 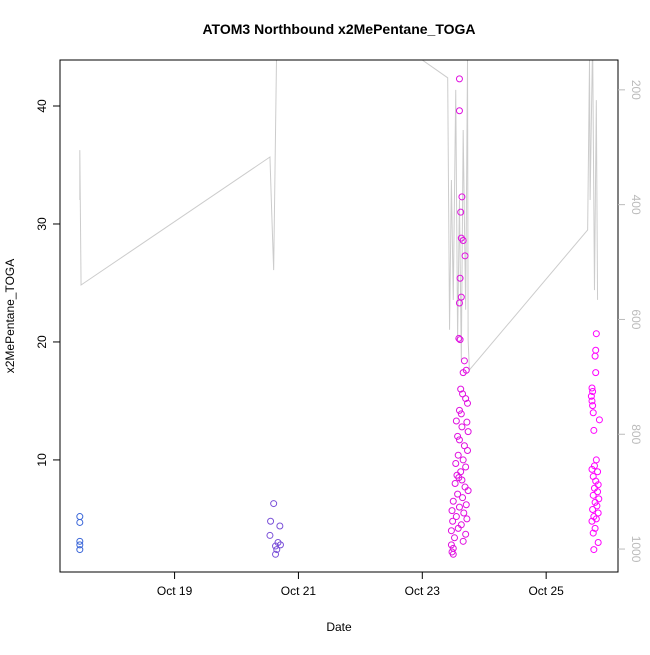 I want to click on y-tick-label: 20, so click(x=42, y=342).